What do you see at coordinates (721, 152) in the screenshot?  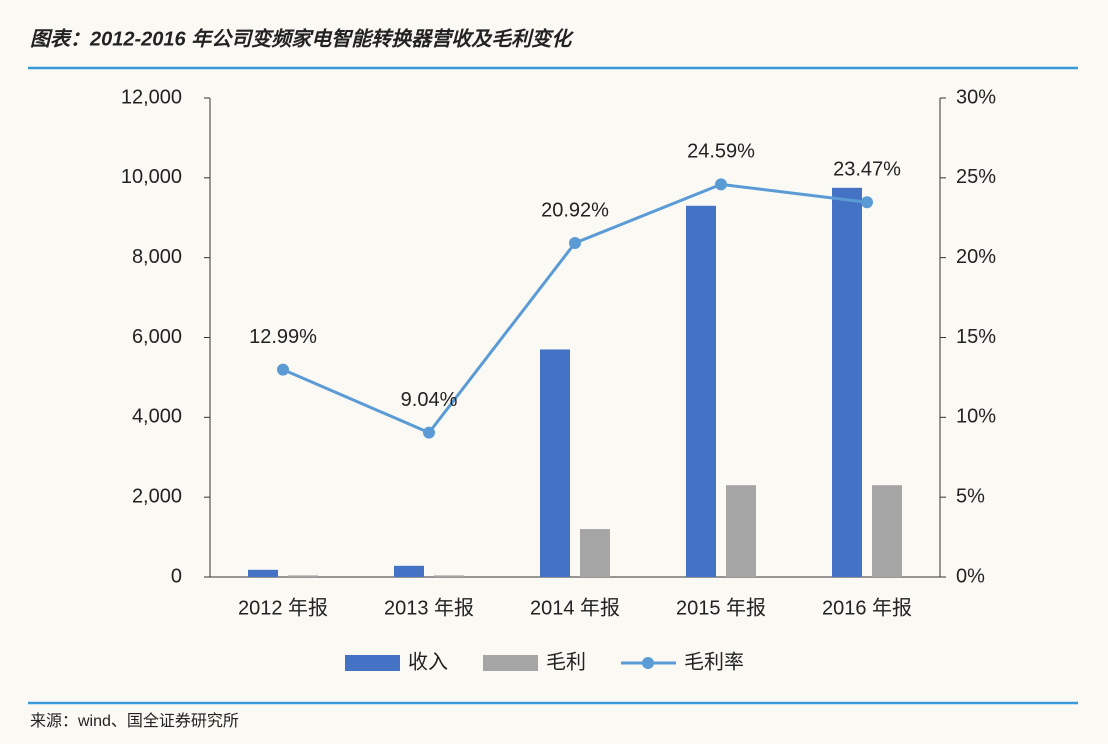 I see `data-label: 24.59%` at bounding box center [721, 152].